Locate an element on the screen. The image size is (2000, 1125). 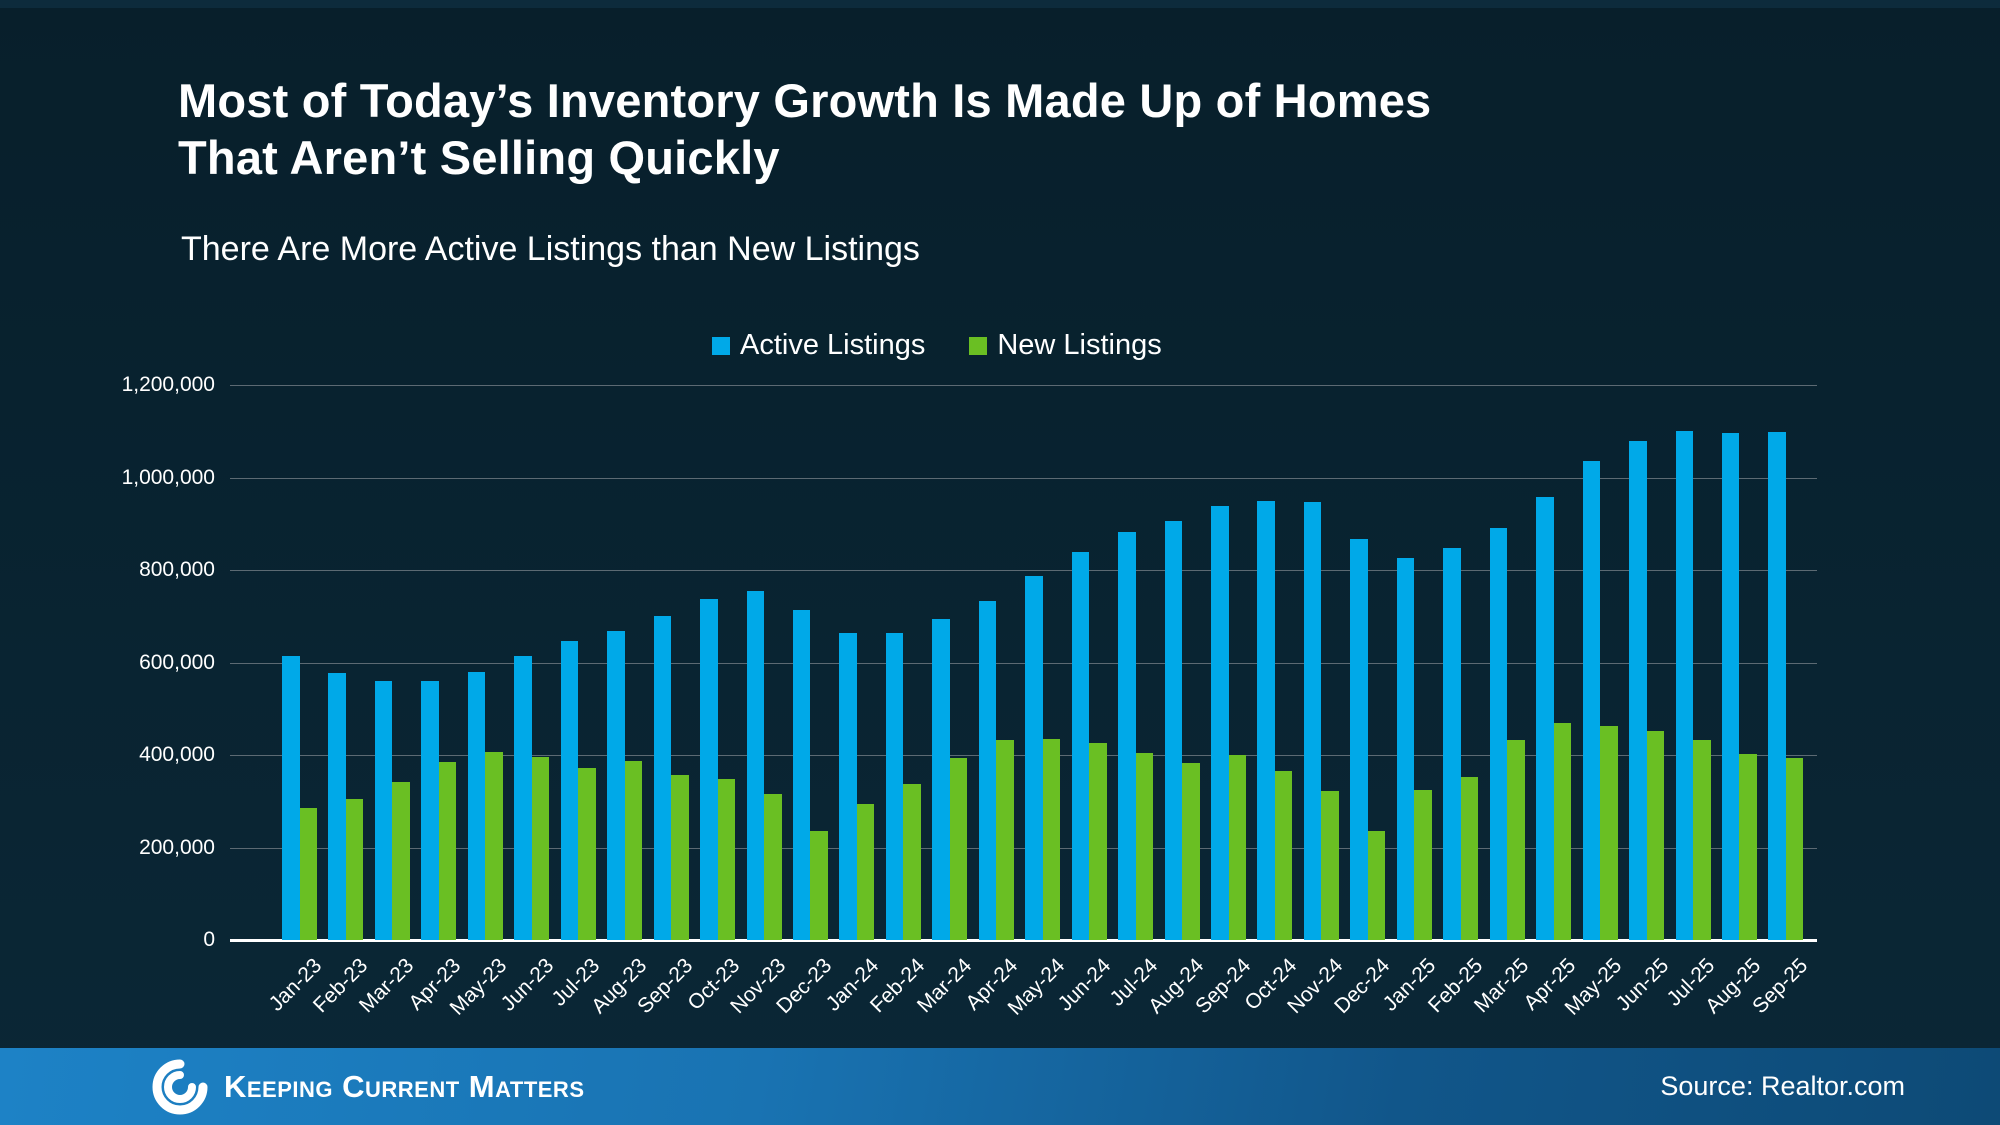
y-tick-label-1,000,000: 1,000,000 is located at coordinates (168, 477).